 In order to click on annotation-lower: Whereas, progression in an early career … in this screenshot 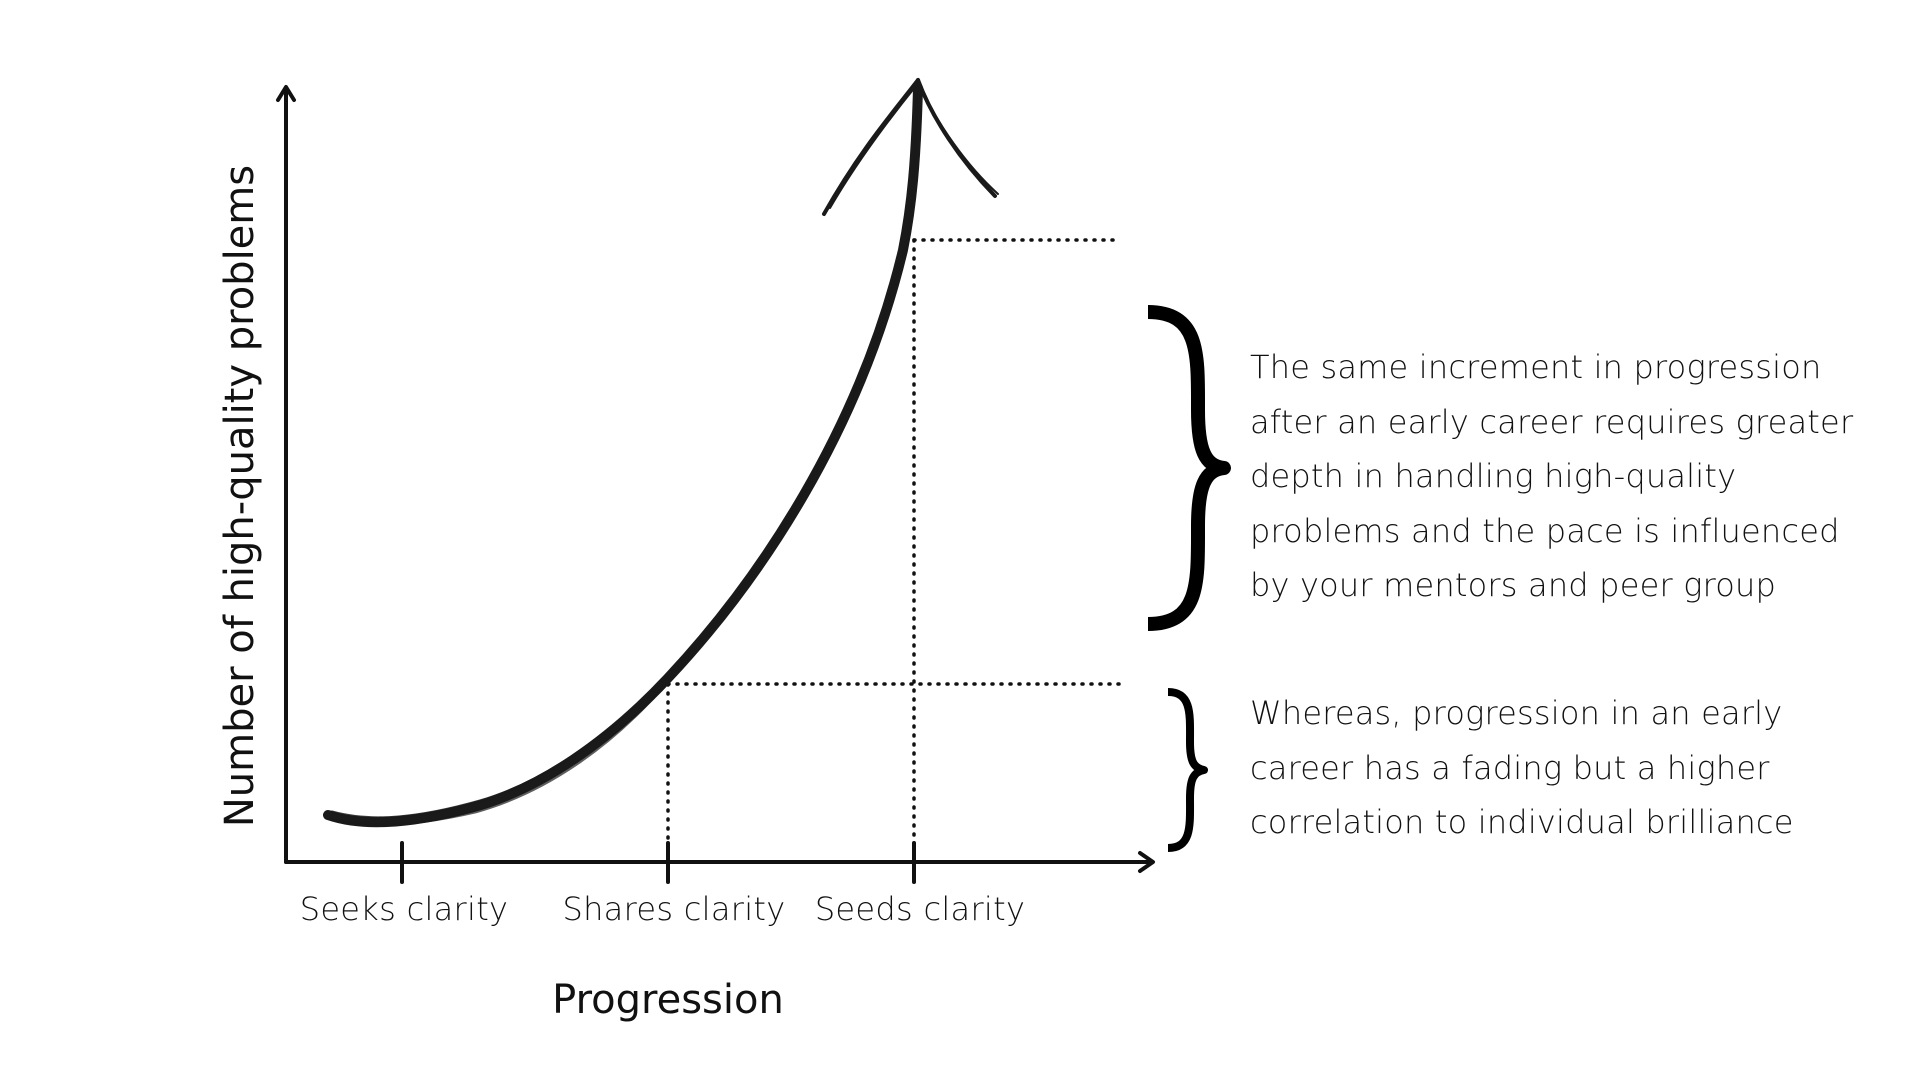, I will do `click(1522, 768)`.